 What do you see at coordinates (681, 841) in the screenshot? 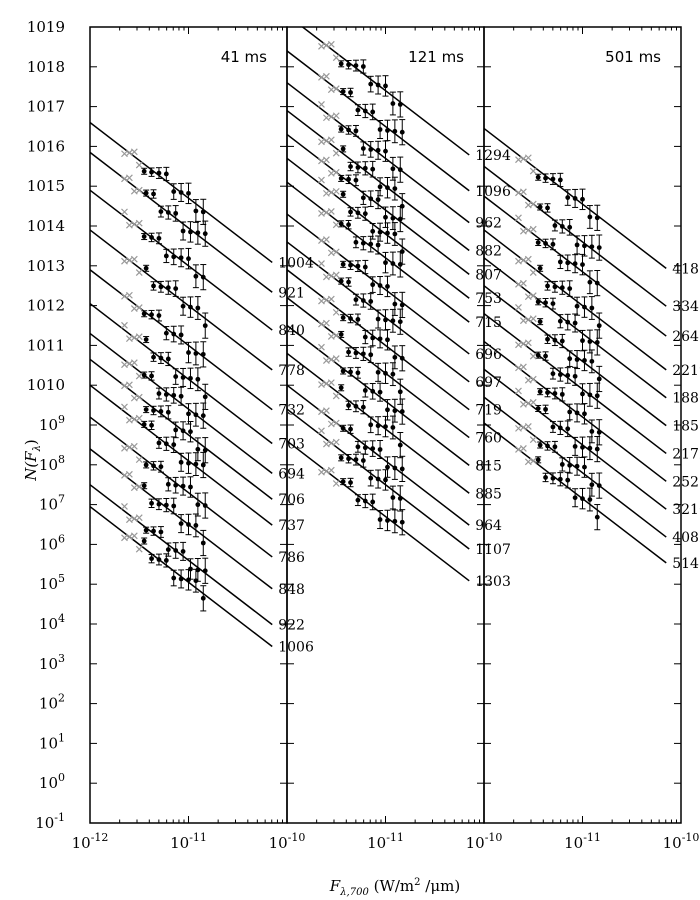
I see `x-tick-label: 10-10` at bounding box center [681, 841].